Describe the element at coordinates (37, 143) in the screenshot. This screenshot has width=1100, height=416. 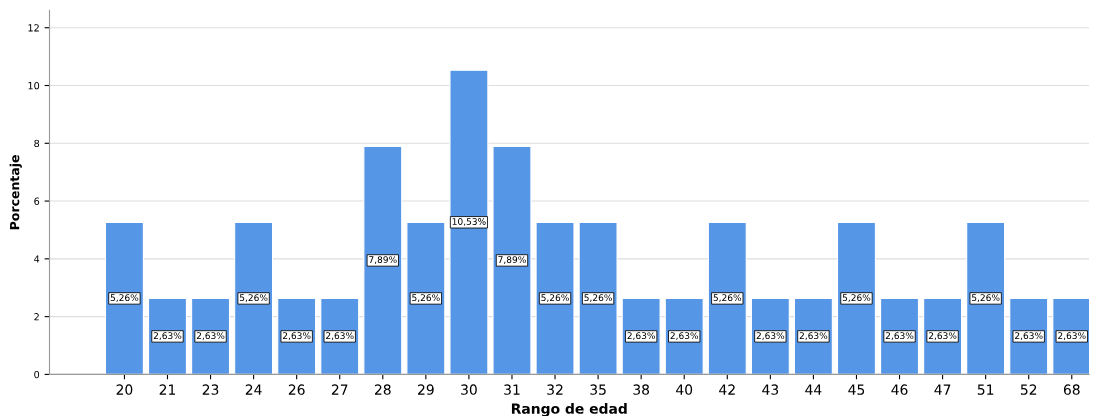
I see `y-tick-label: 8` at that location.